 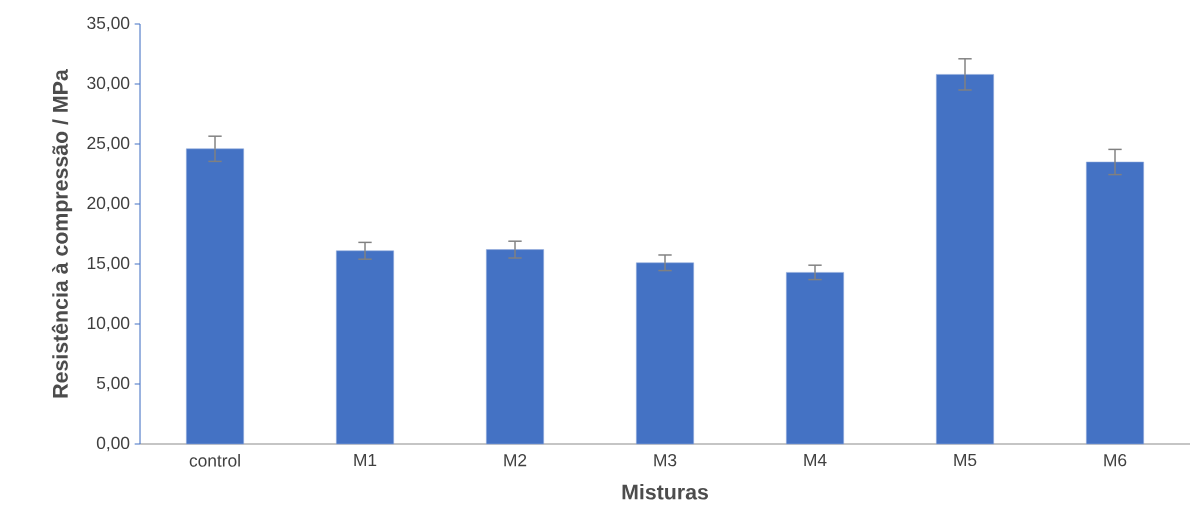 What do you see at coordinates (665, 491) in the screenshot?
I see `x-axis-title: Misturas` at bounding box center [665, 491].